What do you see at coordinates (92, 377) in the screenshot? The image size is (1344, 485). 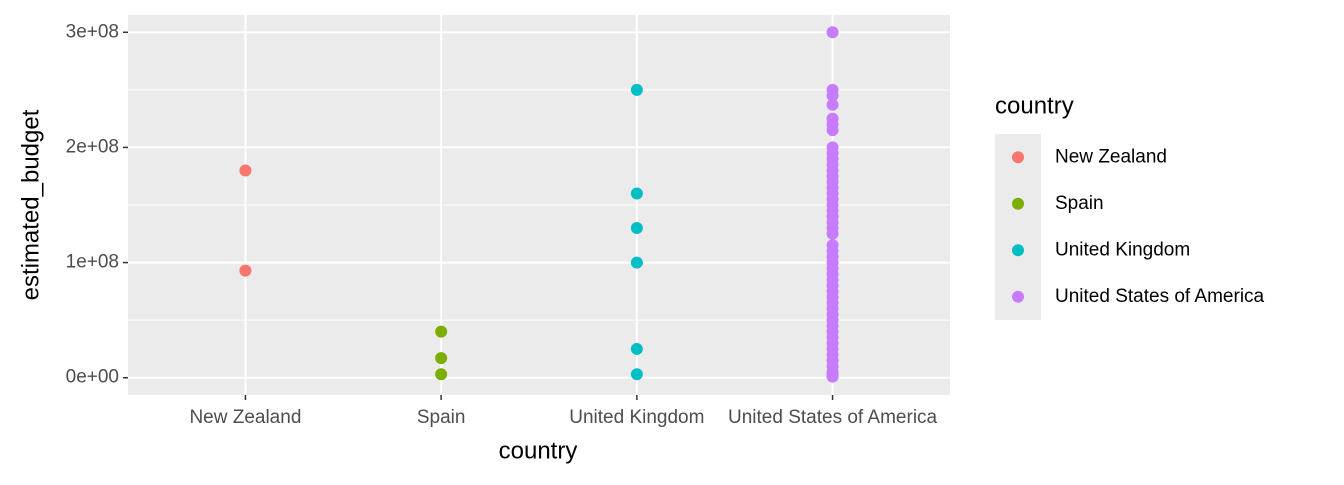 I see `y-tick-label: 0e+00` at bounding box center [92, 377].